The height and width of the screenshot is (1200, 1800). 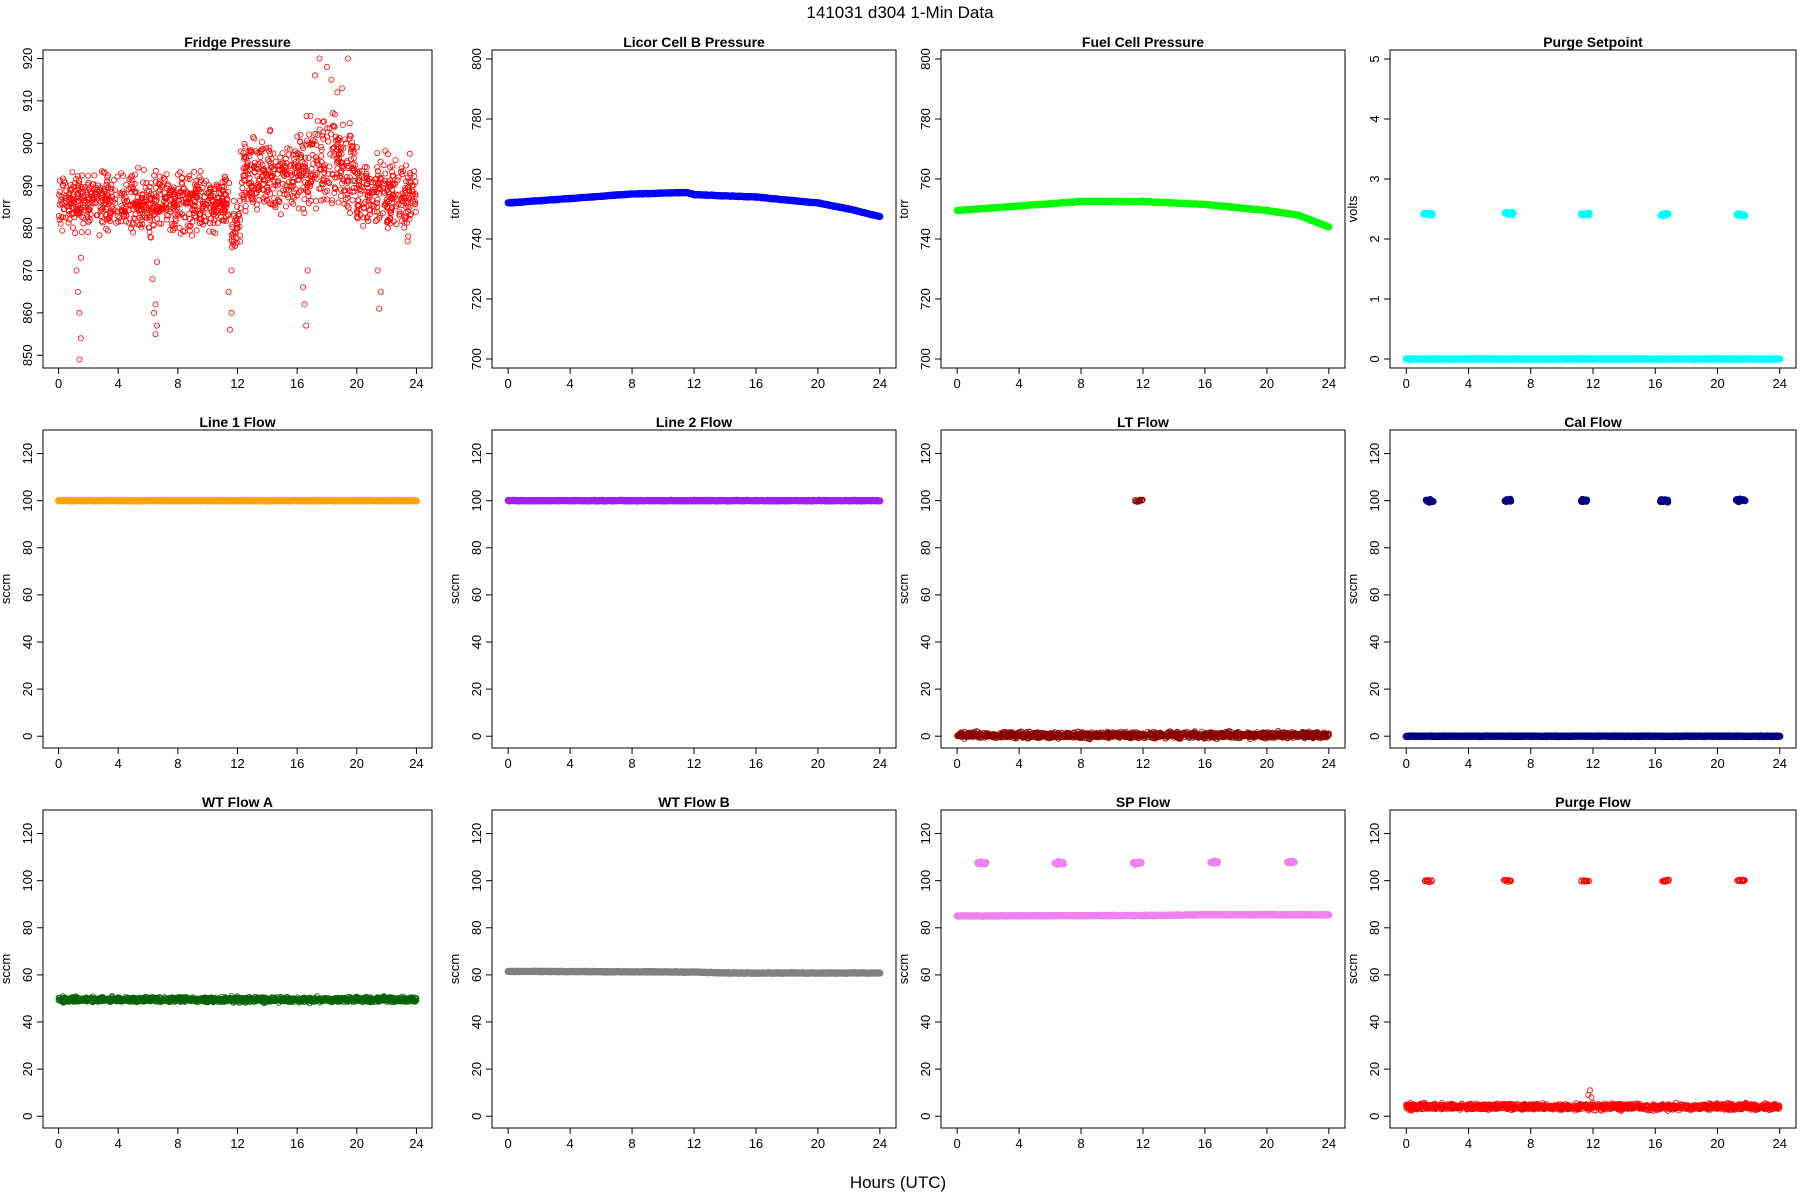 I want to click on x-tick-label: 12, so click(x=694, y=383).